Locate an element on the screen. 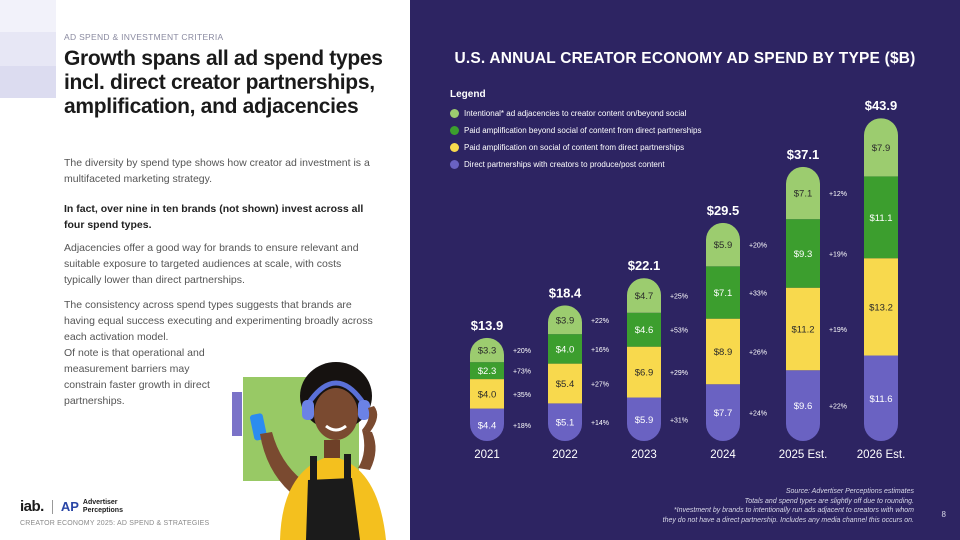  segment-value-label: $4.6 is located at coordinates (644, 330).